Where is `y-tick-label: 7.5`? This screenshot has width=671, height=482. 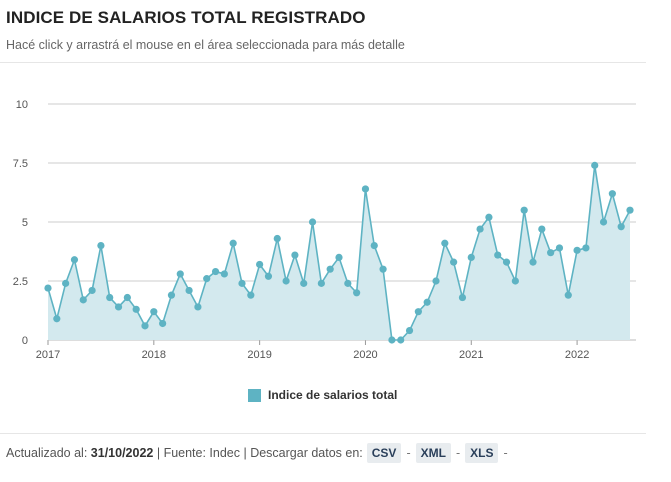 y-tick-label: 7.5 is located at coordinates (20, 164).